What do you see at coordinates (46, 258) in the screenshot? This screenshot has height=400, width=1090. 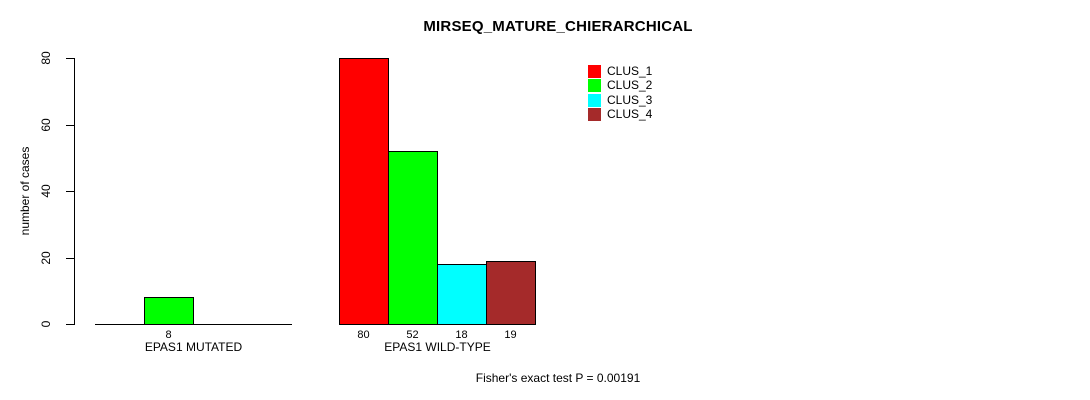 I see `y-axis-tick-label-text: 20` at bounding box center [46, 258].